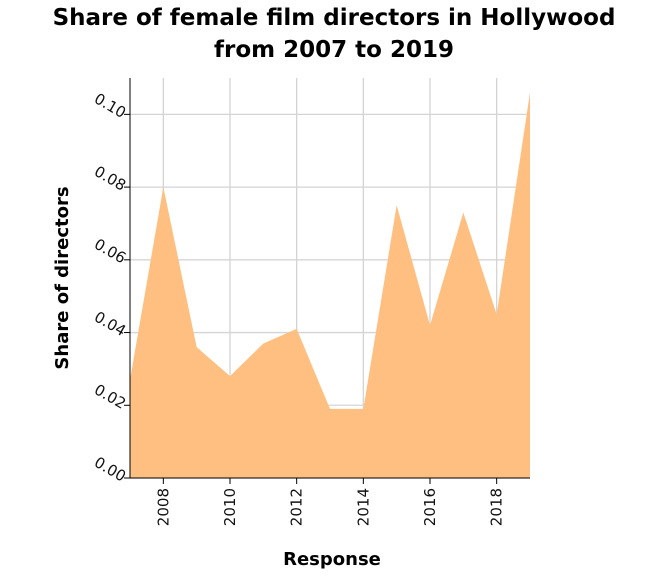 Image resolution: width=660 pixels, height=578 pixels. What do you see at coordinates (110, 324) in the screenshot?
I see `y-tick-label-0.04: 0.04` at bounding box center [110, 324].